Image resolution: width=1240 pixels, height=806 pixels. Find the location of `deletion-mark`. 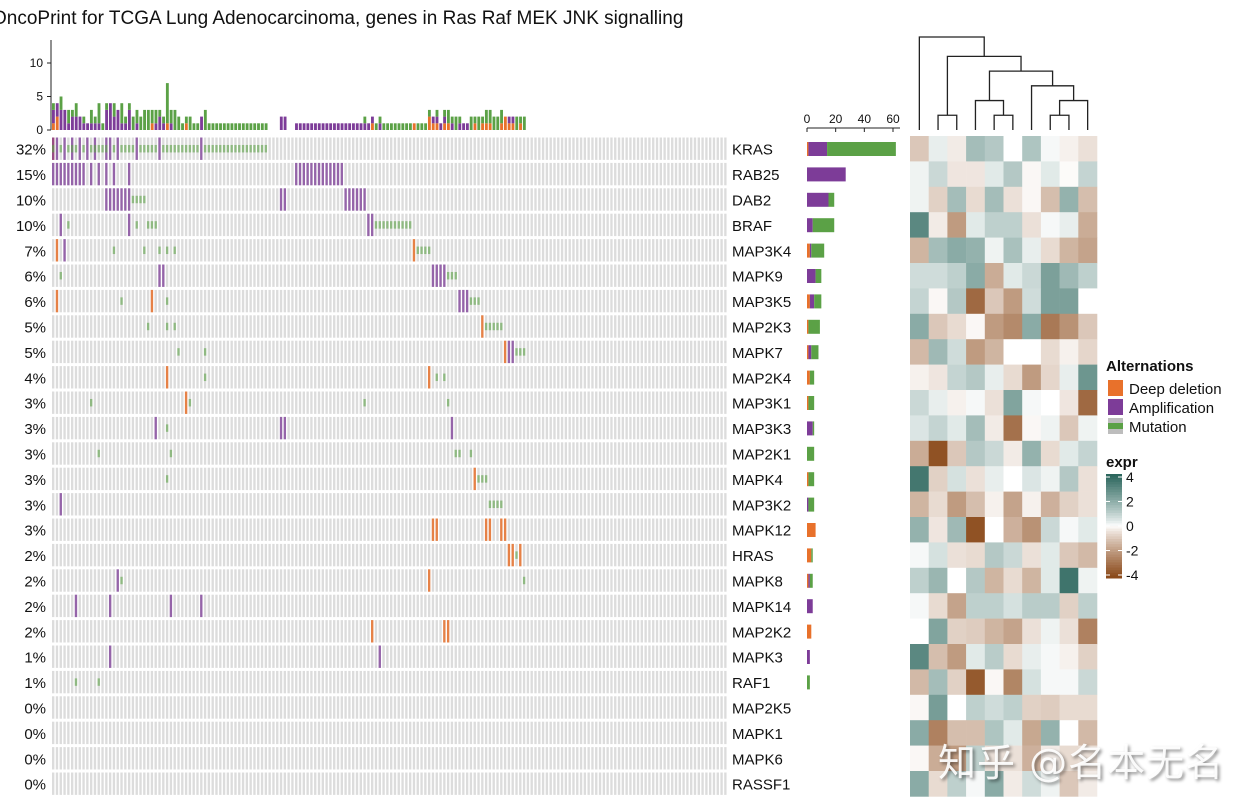

deletion-mark is located at coordinates (520, 555).